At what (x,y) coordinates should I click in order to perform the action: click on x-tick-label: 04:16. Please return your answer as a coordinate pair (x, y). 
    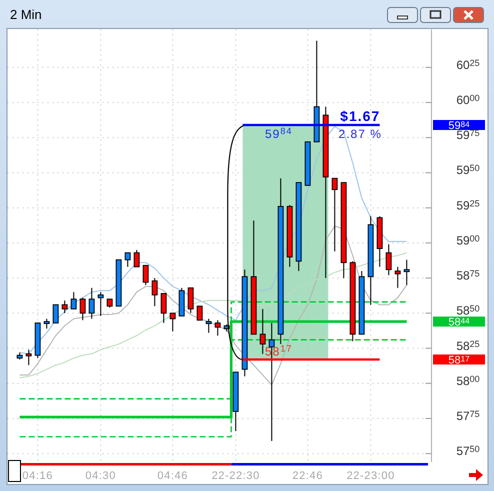
    Looking at the image, I should click on (37, 476).